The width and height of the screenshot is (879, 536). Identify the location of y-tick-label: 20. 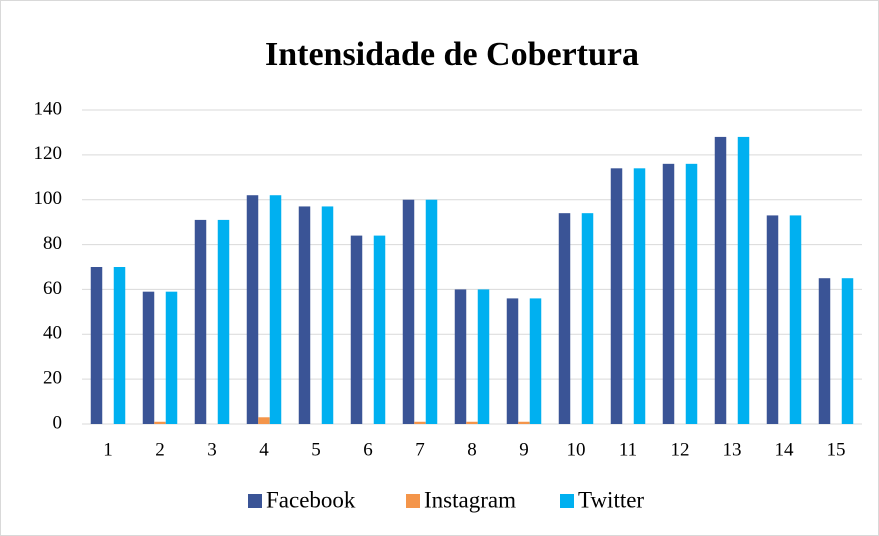
(52, 378).